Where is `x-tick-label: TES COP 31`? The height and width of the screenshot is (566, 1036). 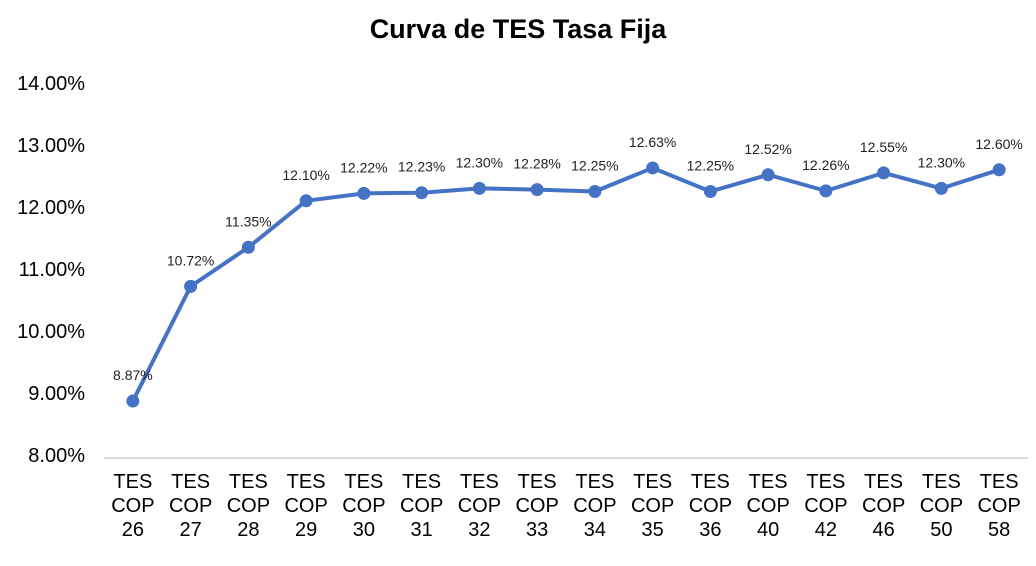 x-tick-label: TES COP 31 is located at coordinates (421, 506).